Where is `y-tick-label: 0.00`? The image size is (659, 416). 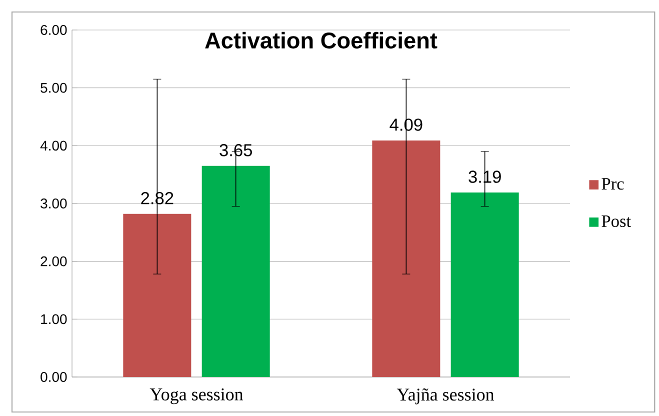
y-tick-label: 0.00 is located at coordinates (53, 377).